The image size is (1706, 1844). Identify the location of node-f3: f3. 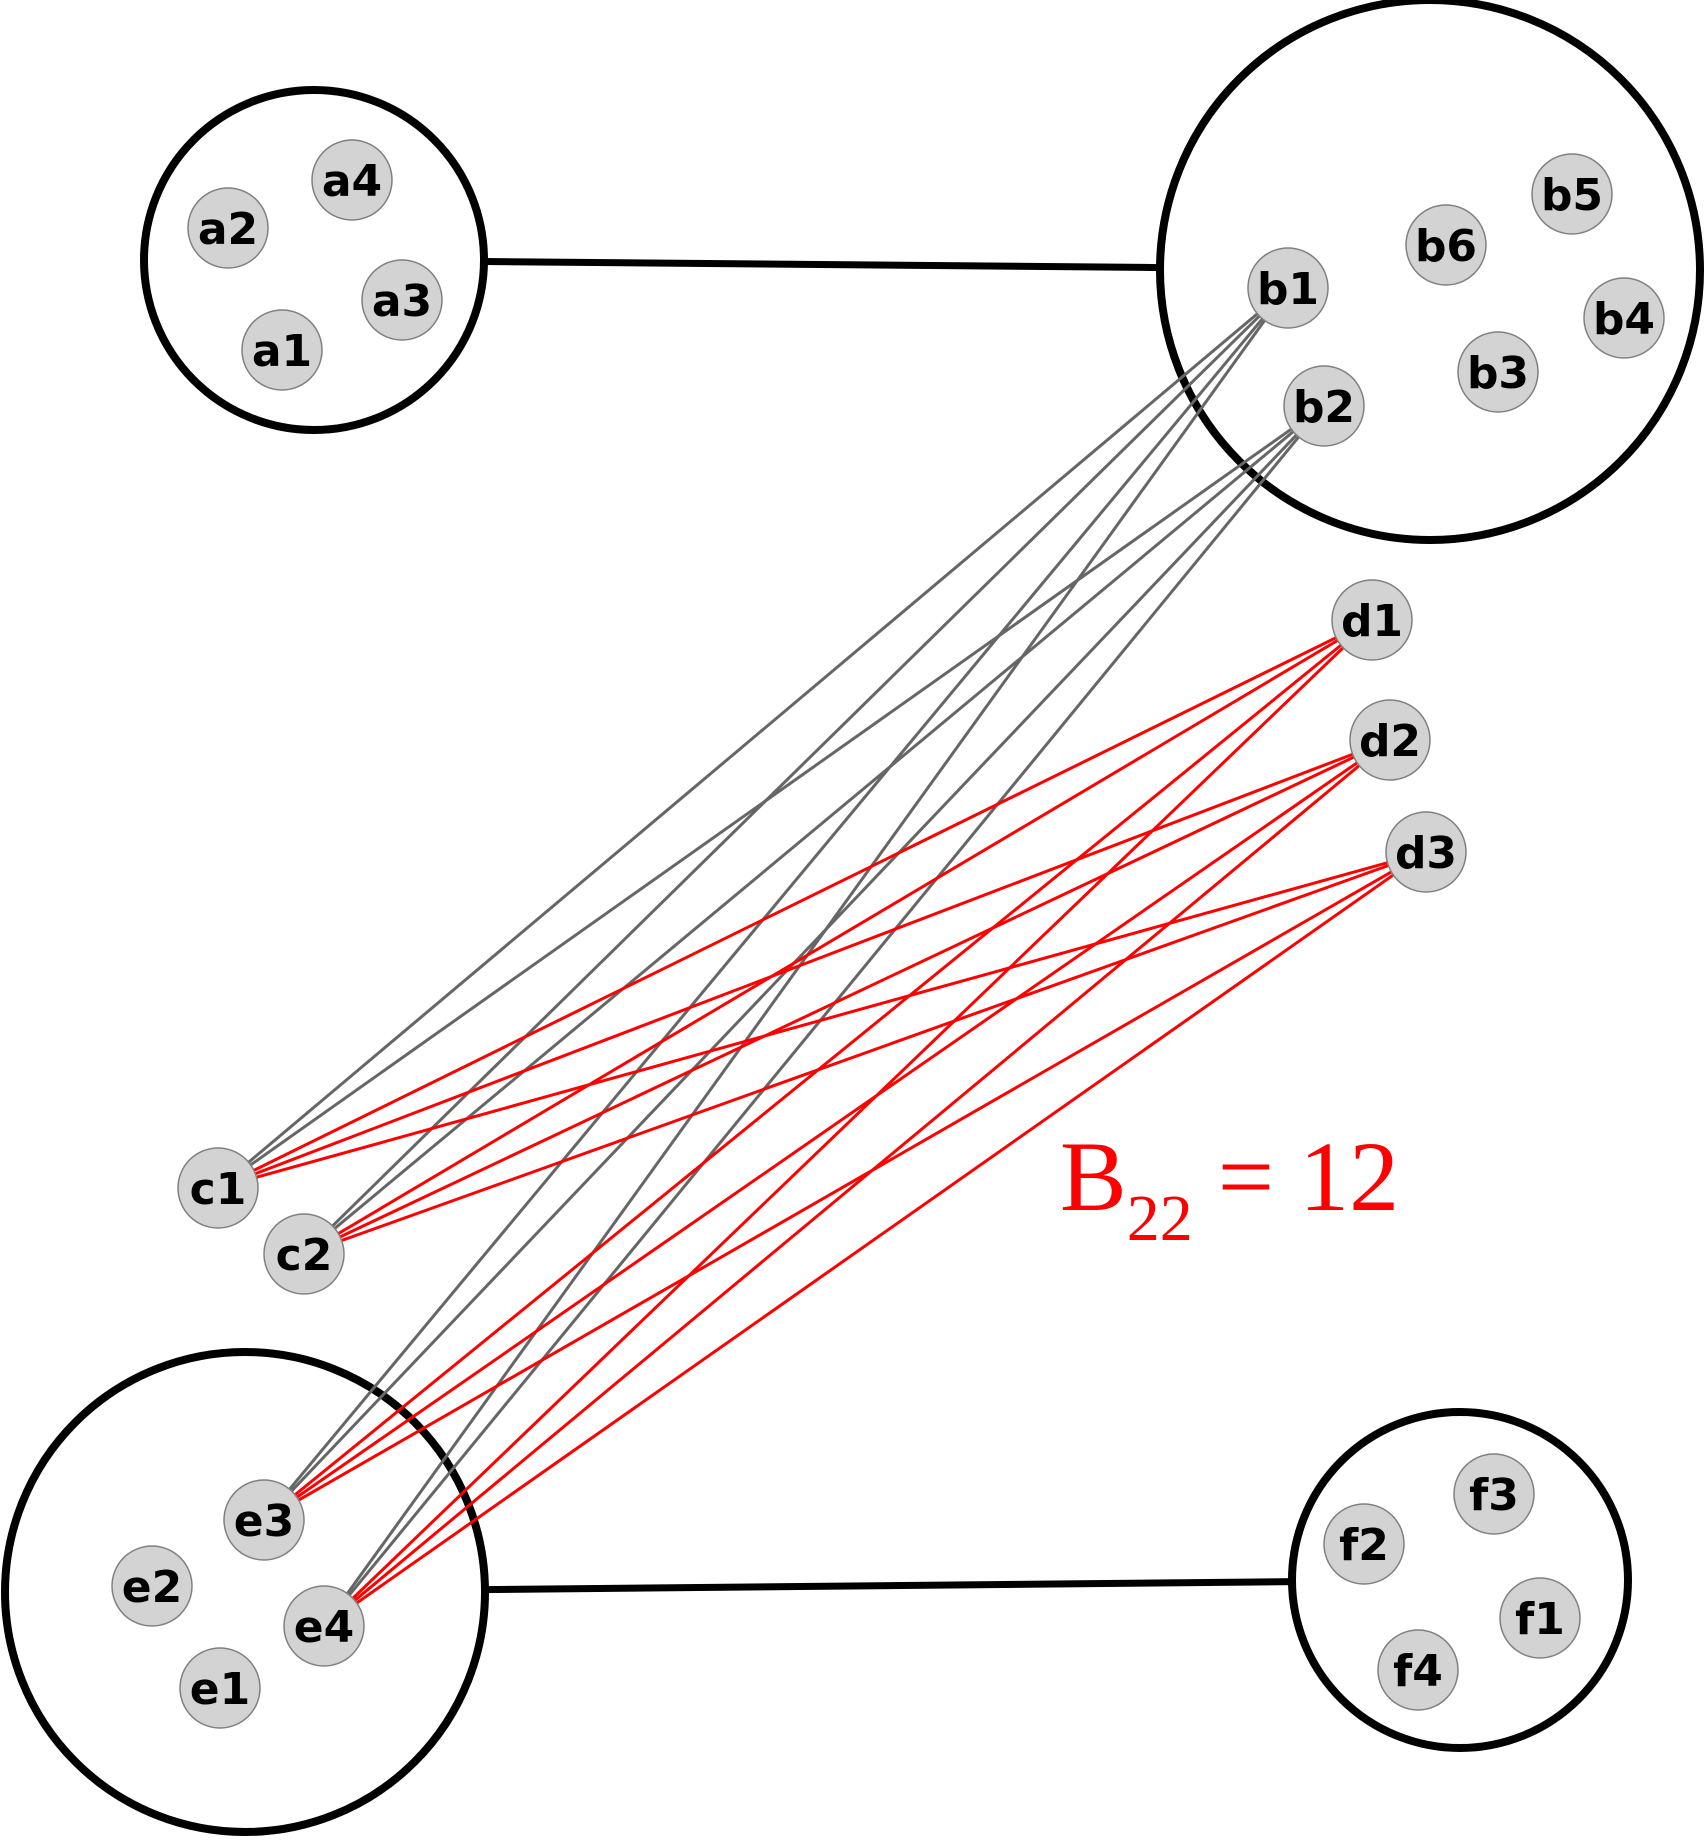
(1494, 1494).